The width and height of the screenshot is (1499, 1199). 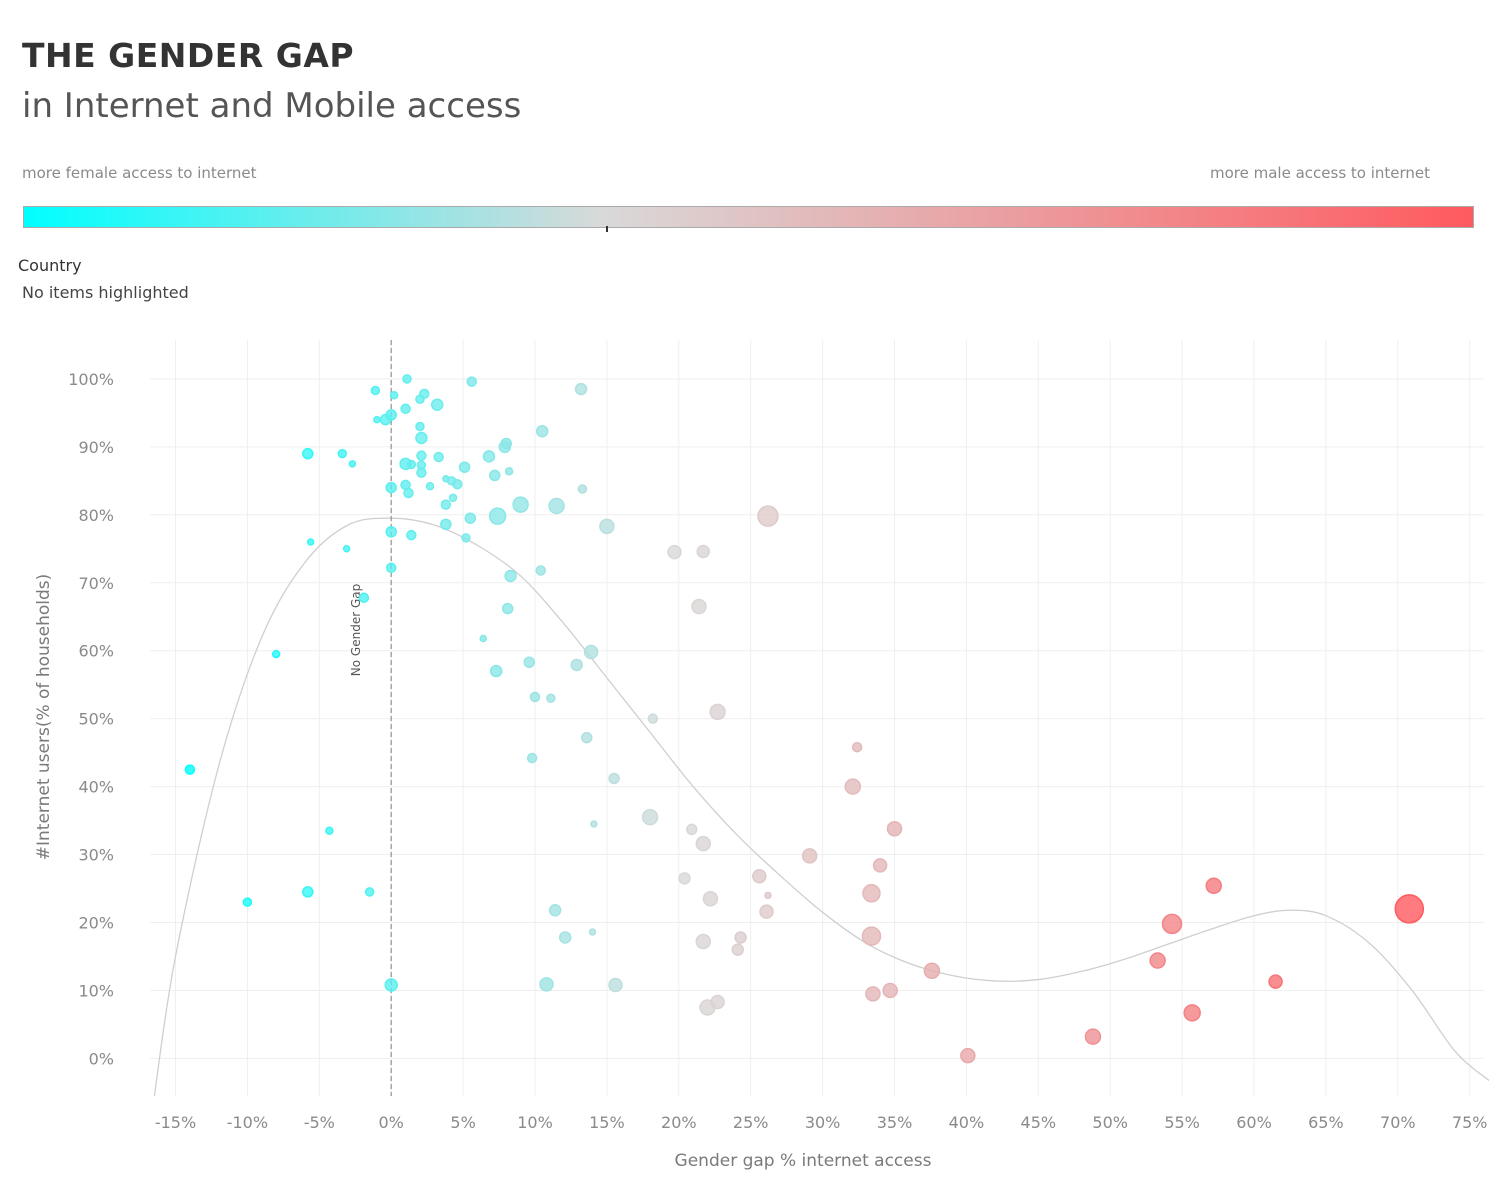 I want to click on x-tick-label: 20%, so click(x=679, y=1122).